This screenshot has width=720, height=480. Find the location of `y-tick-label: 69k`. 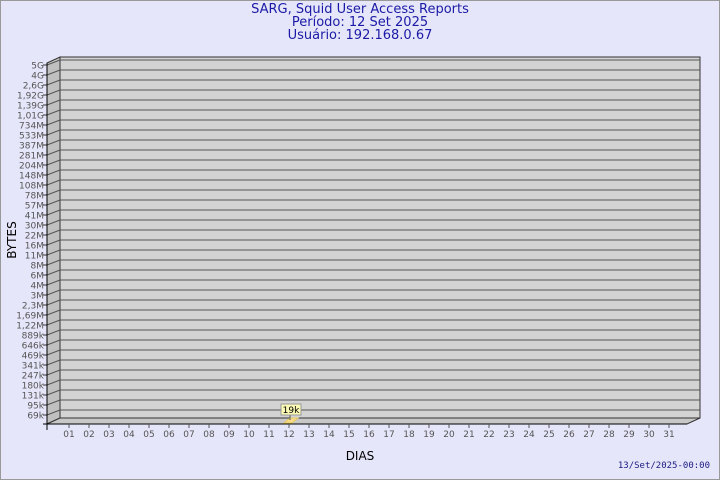

y-tick-label: 69k is located at coordinates (35, 417).